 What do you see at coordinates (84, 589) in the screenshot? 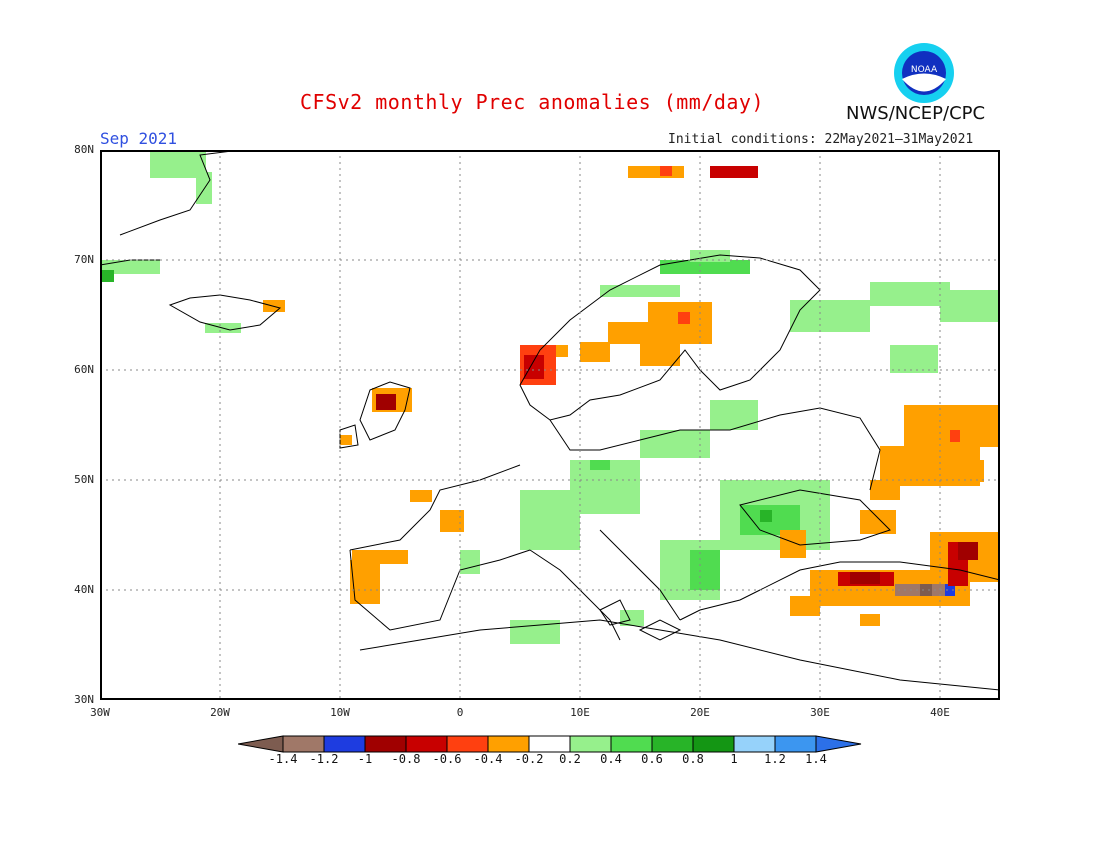
I see `lat-label: 40N` at bounding box center [84, 589].